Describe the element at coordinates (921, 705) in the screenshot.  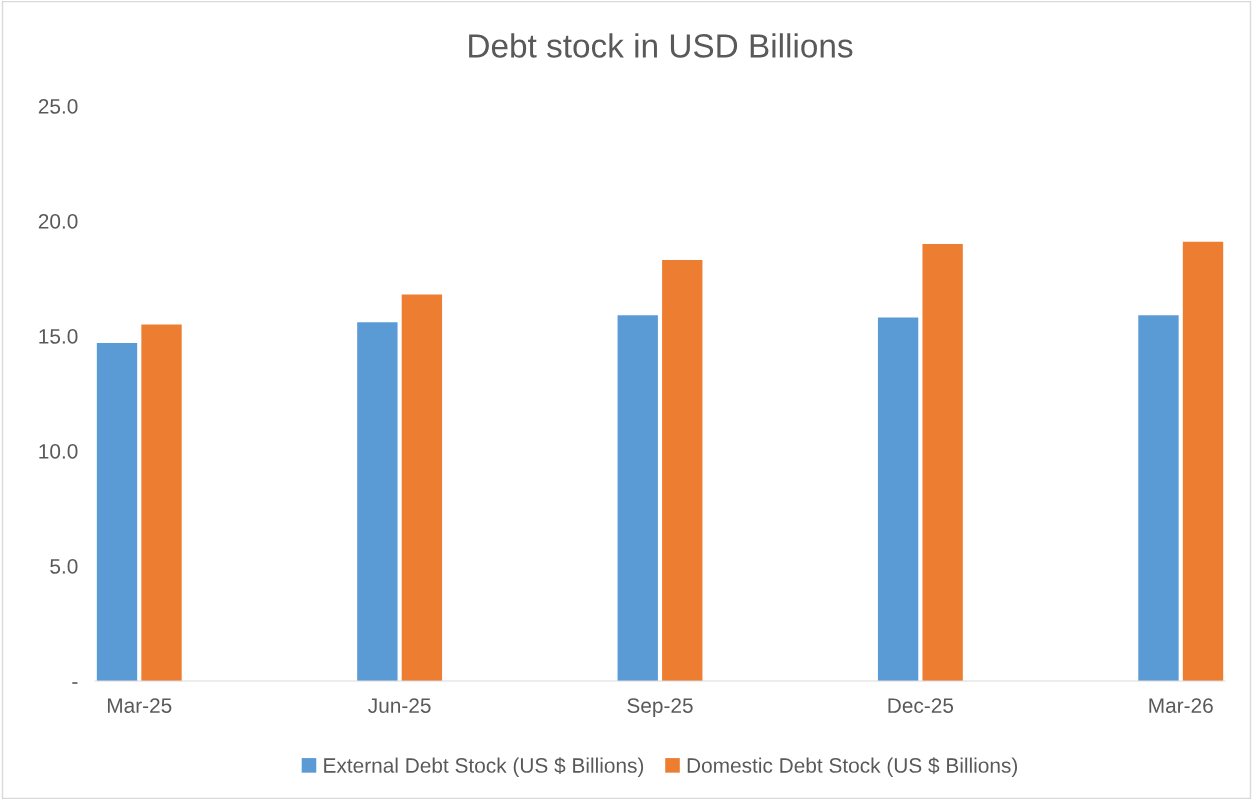
I see `x-tick-label: Dec-25` at that location.